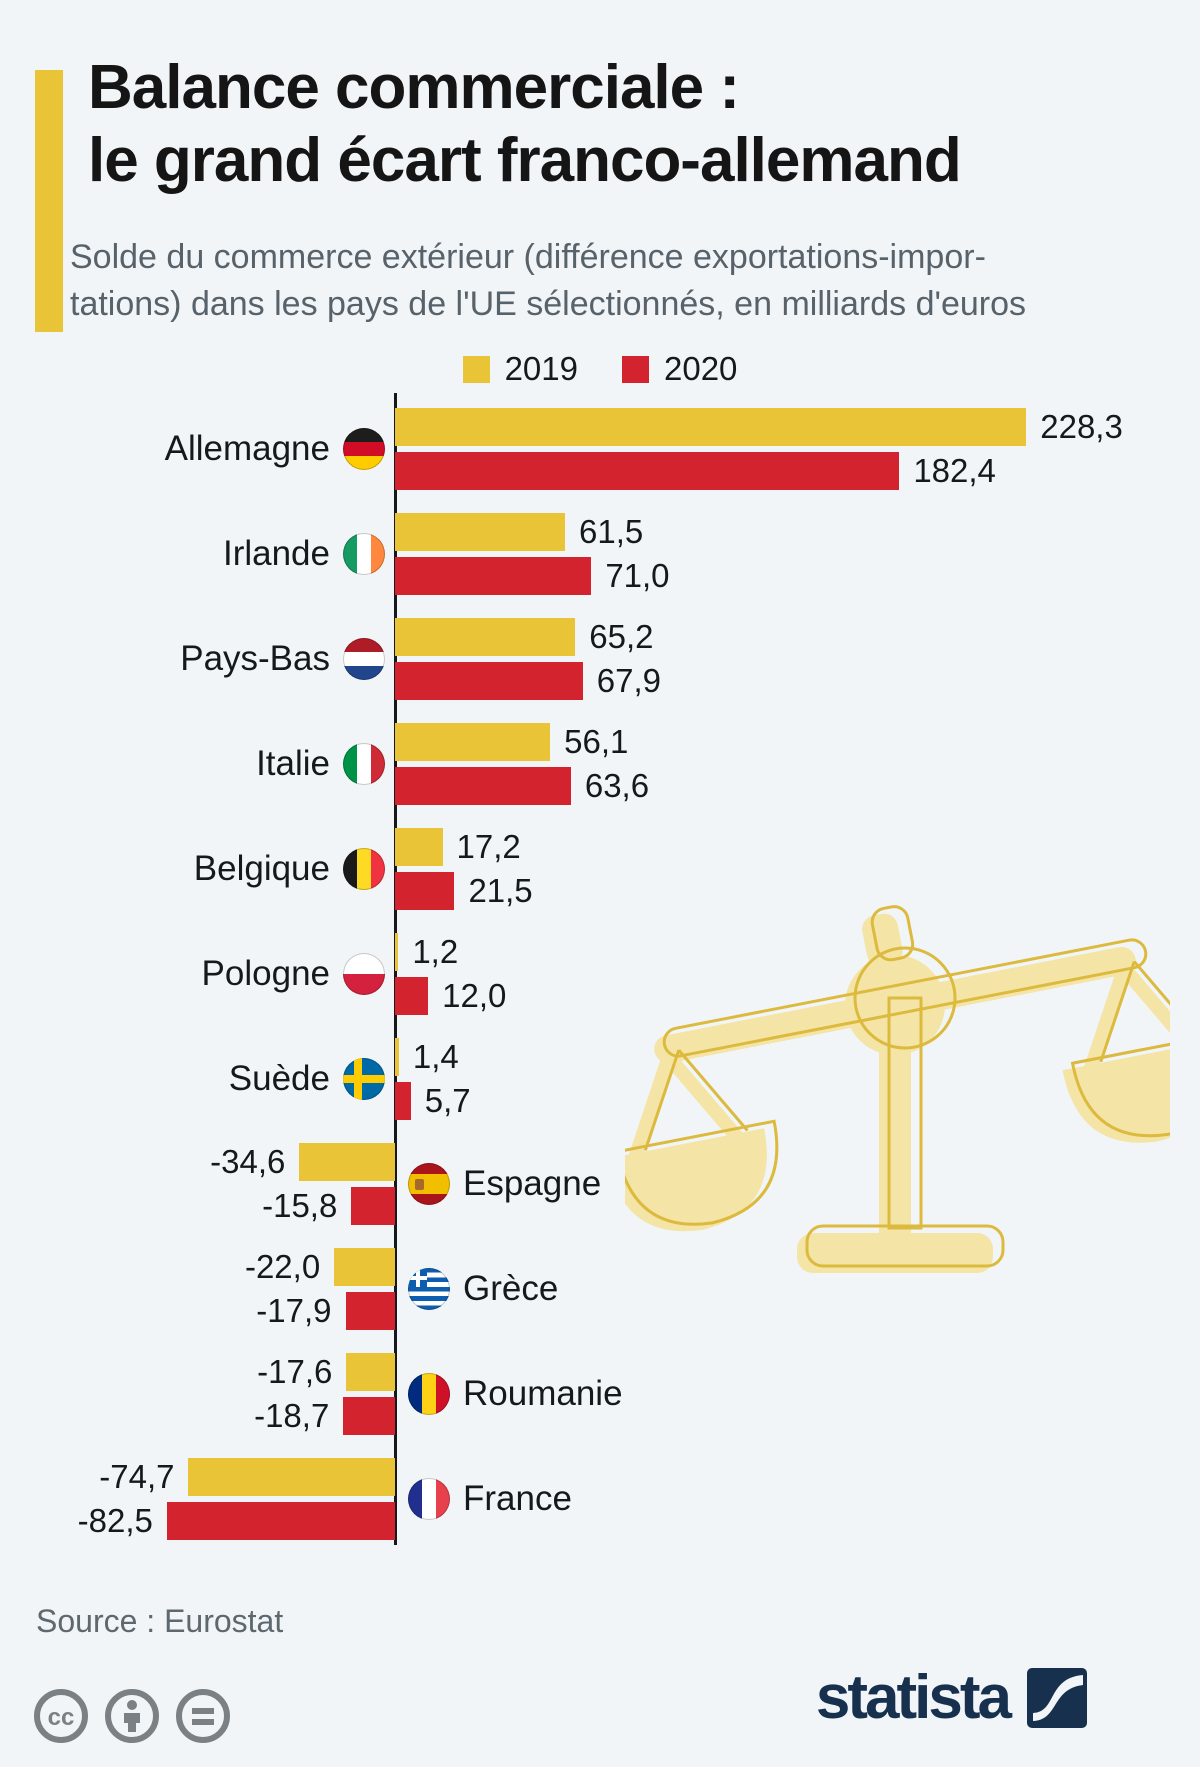 The width and height of the screenshot is (1200, 1767). I want to click on fr-flag-icon, so click(429, 1499).